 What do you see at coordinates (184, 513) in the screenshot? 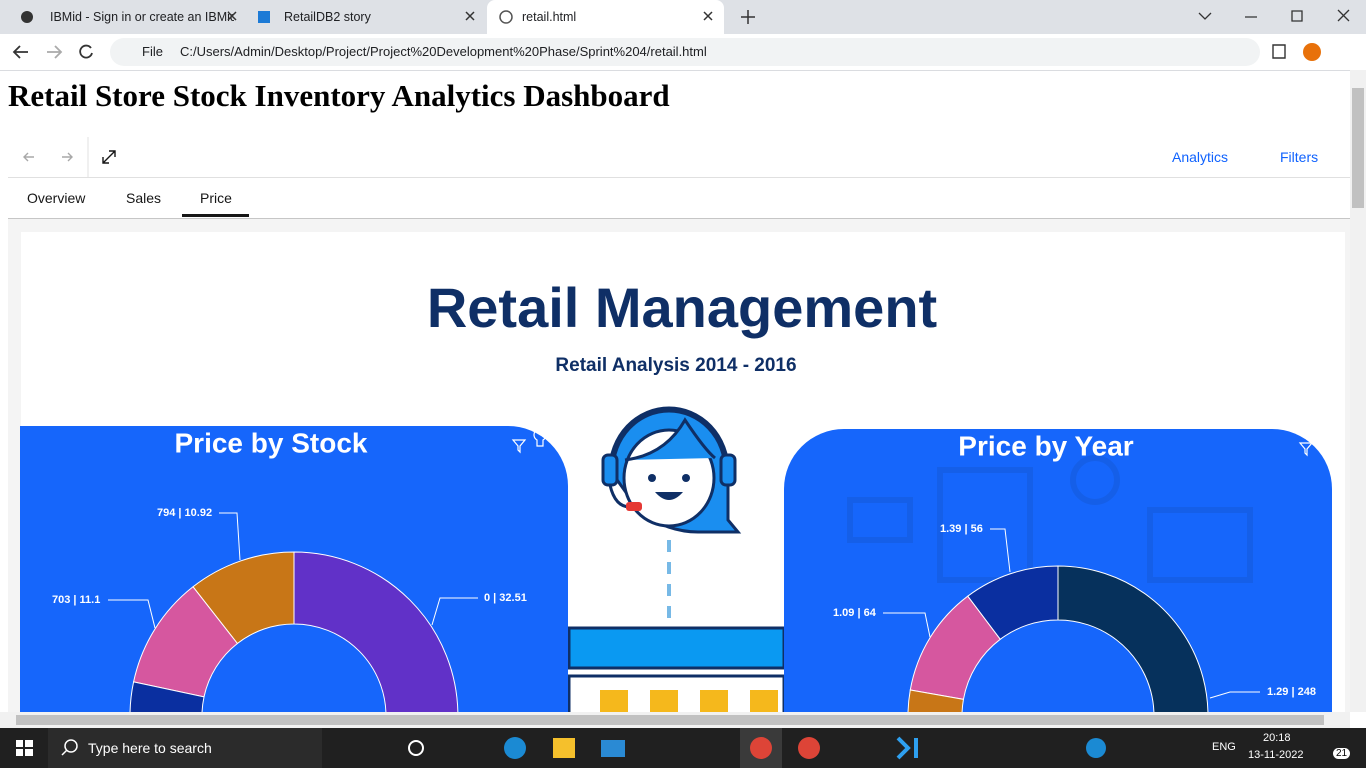
I see `data-label: 794 | 10.92` at bounding box center [184, 513].